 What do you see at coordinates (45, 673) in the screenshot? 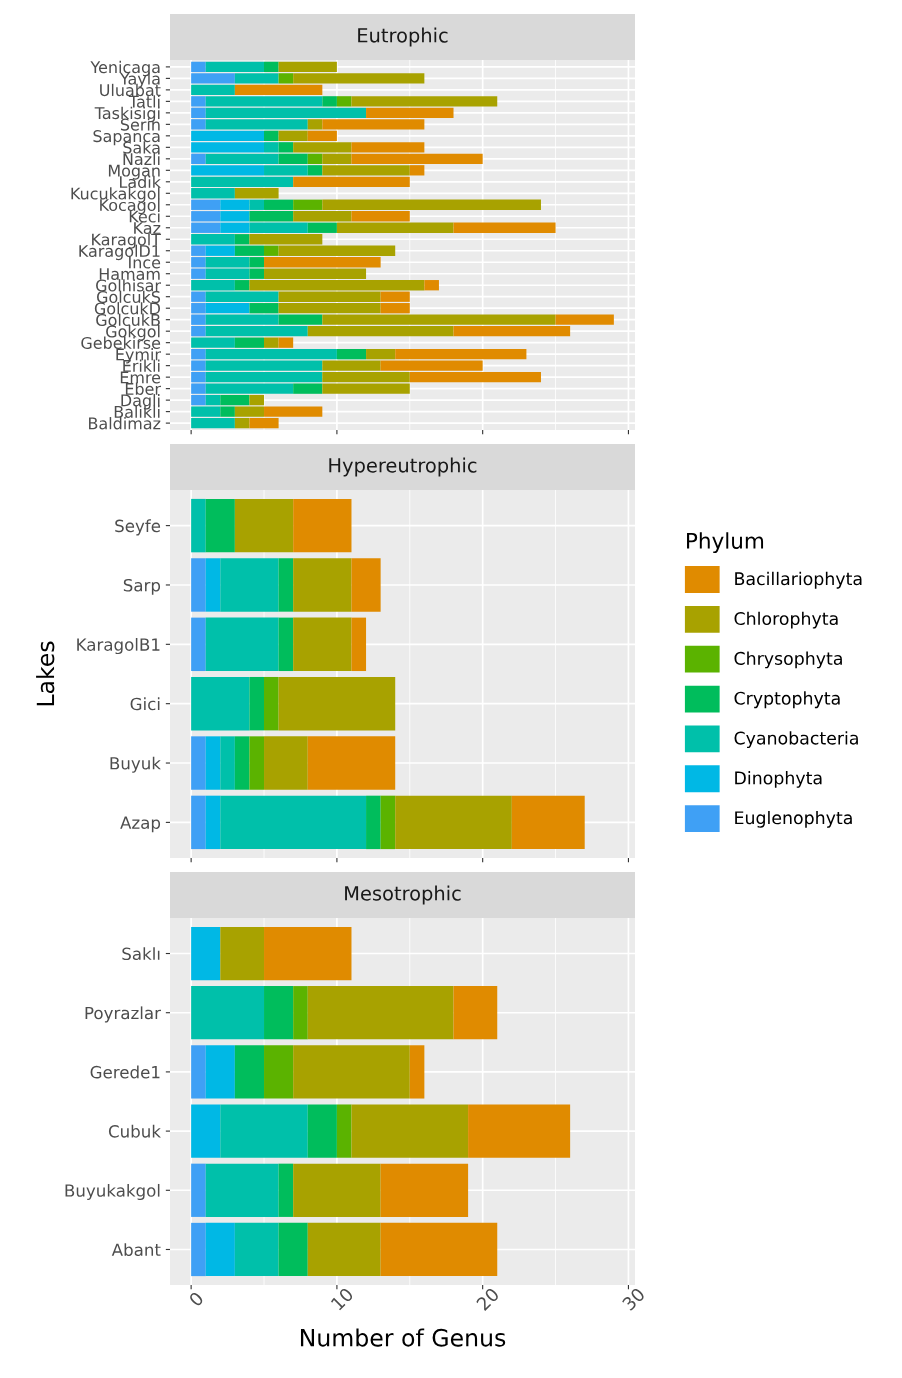
I see `y-axis-title: Lakes` at bounding box center [45, 673].